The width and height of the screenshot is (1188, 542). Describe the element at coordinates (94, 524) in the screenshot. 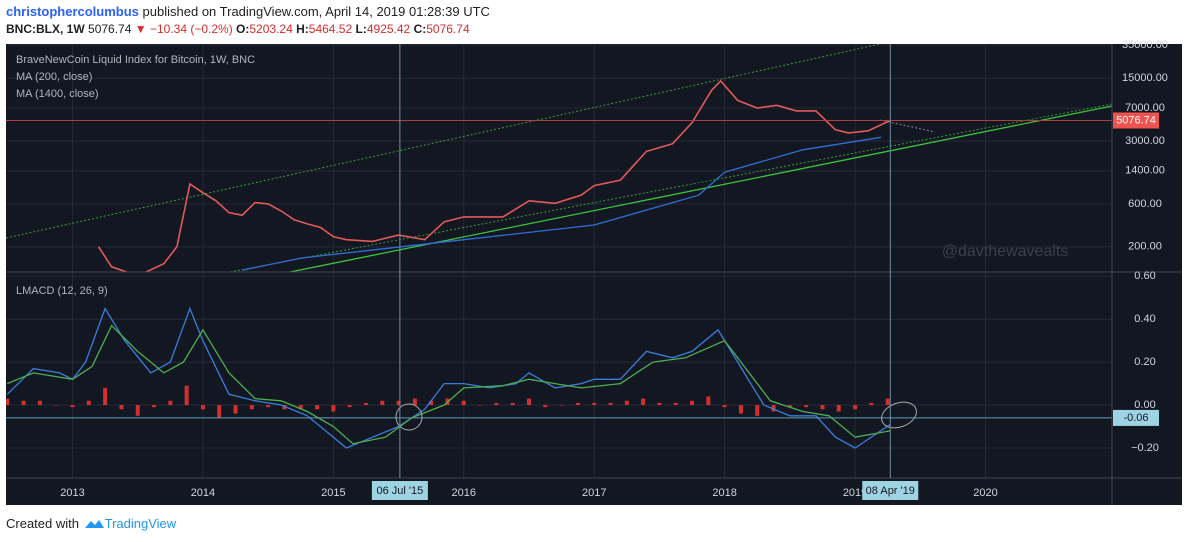

I see `logo` at that location.